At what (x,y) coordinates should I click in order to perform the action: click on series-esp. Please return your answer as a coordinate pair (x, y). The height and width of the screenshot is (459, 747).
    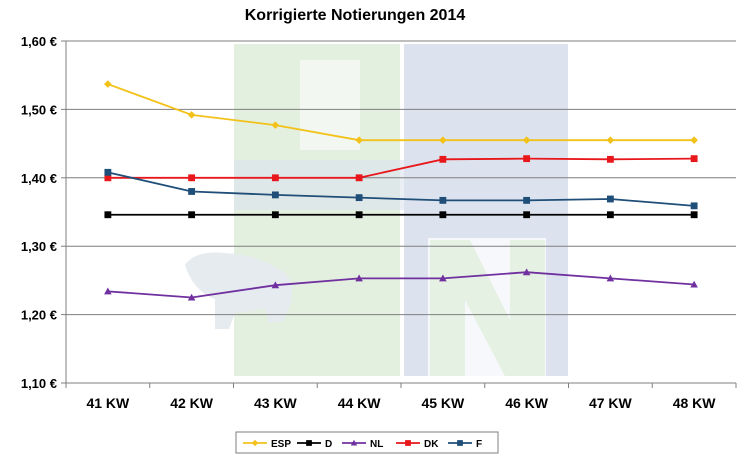
    Looking at the image, I should click on (401, 112).